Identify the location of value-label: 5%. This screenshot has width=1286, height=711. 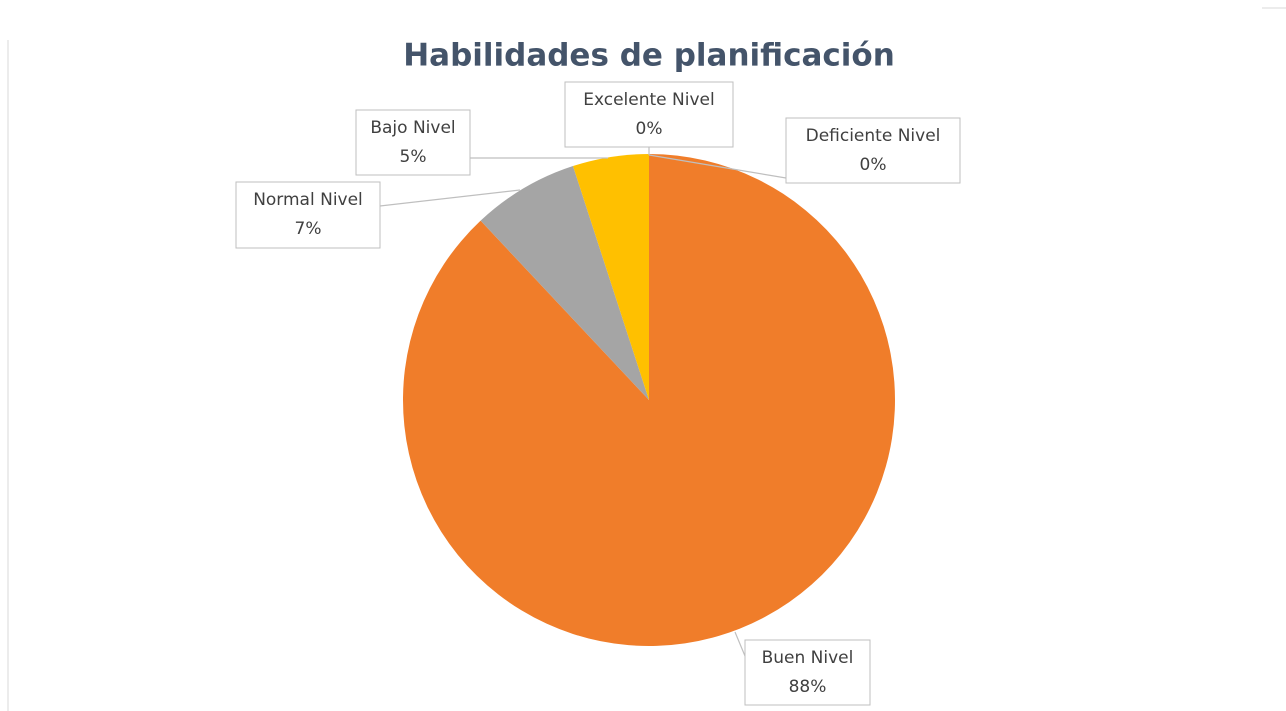
(413, 157).